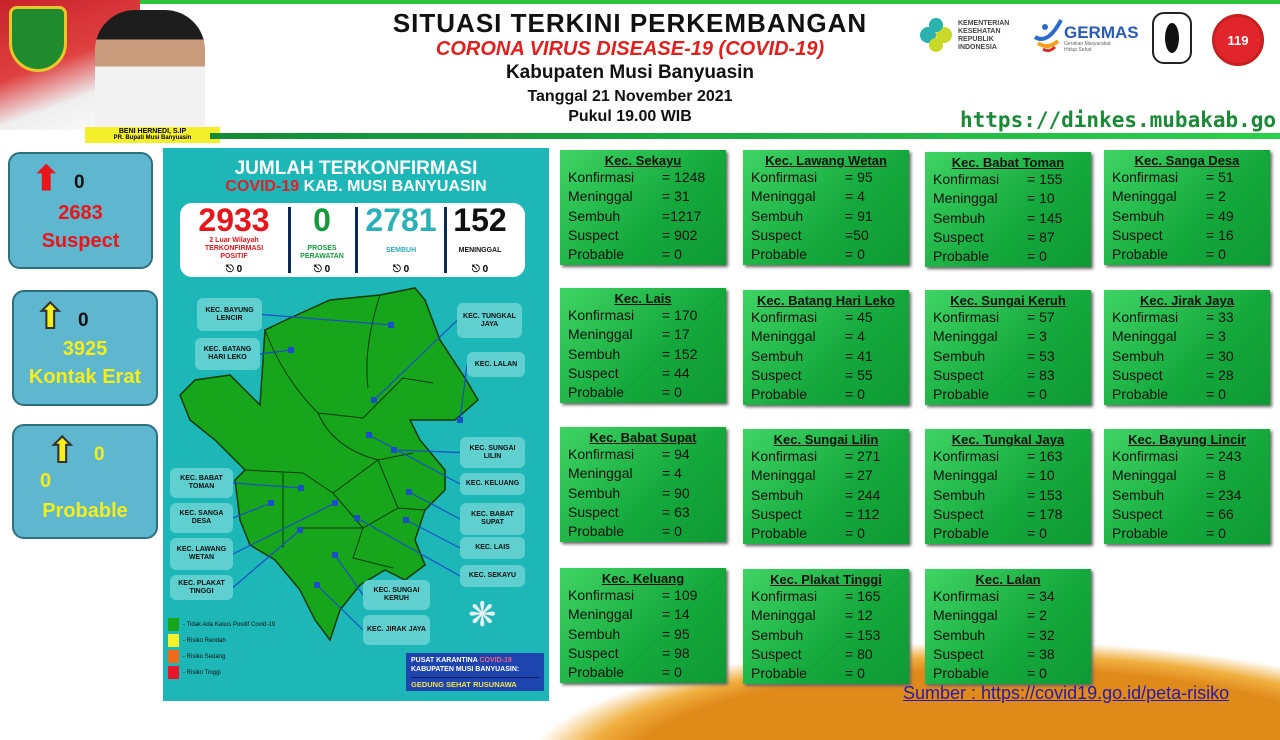 Image resolution: width=1280 pixels, height=740 pixels. What do you see at coordinates (201, 483) in the screenshot?
I see `map-district-label: KEC. BABAT TOMAN` at bounding box center [201, 483].